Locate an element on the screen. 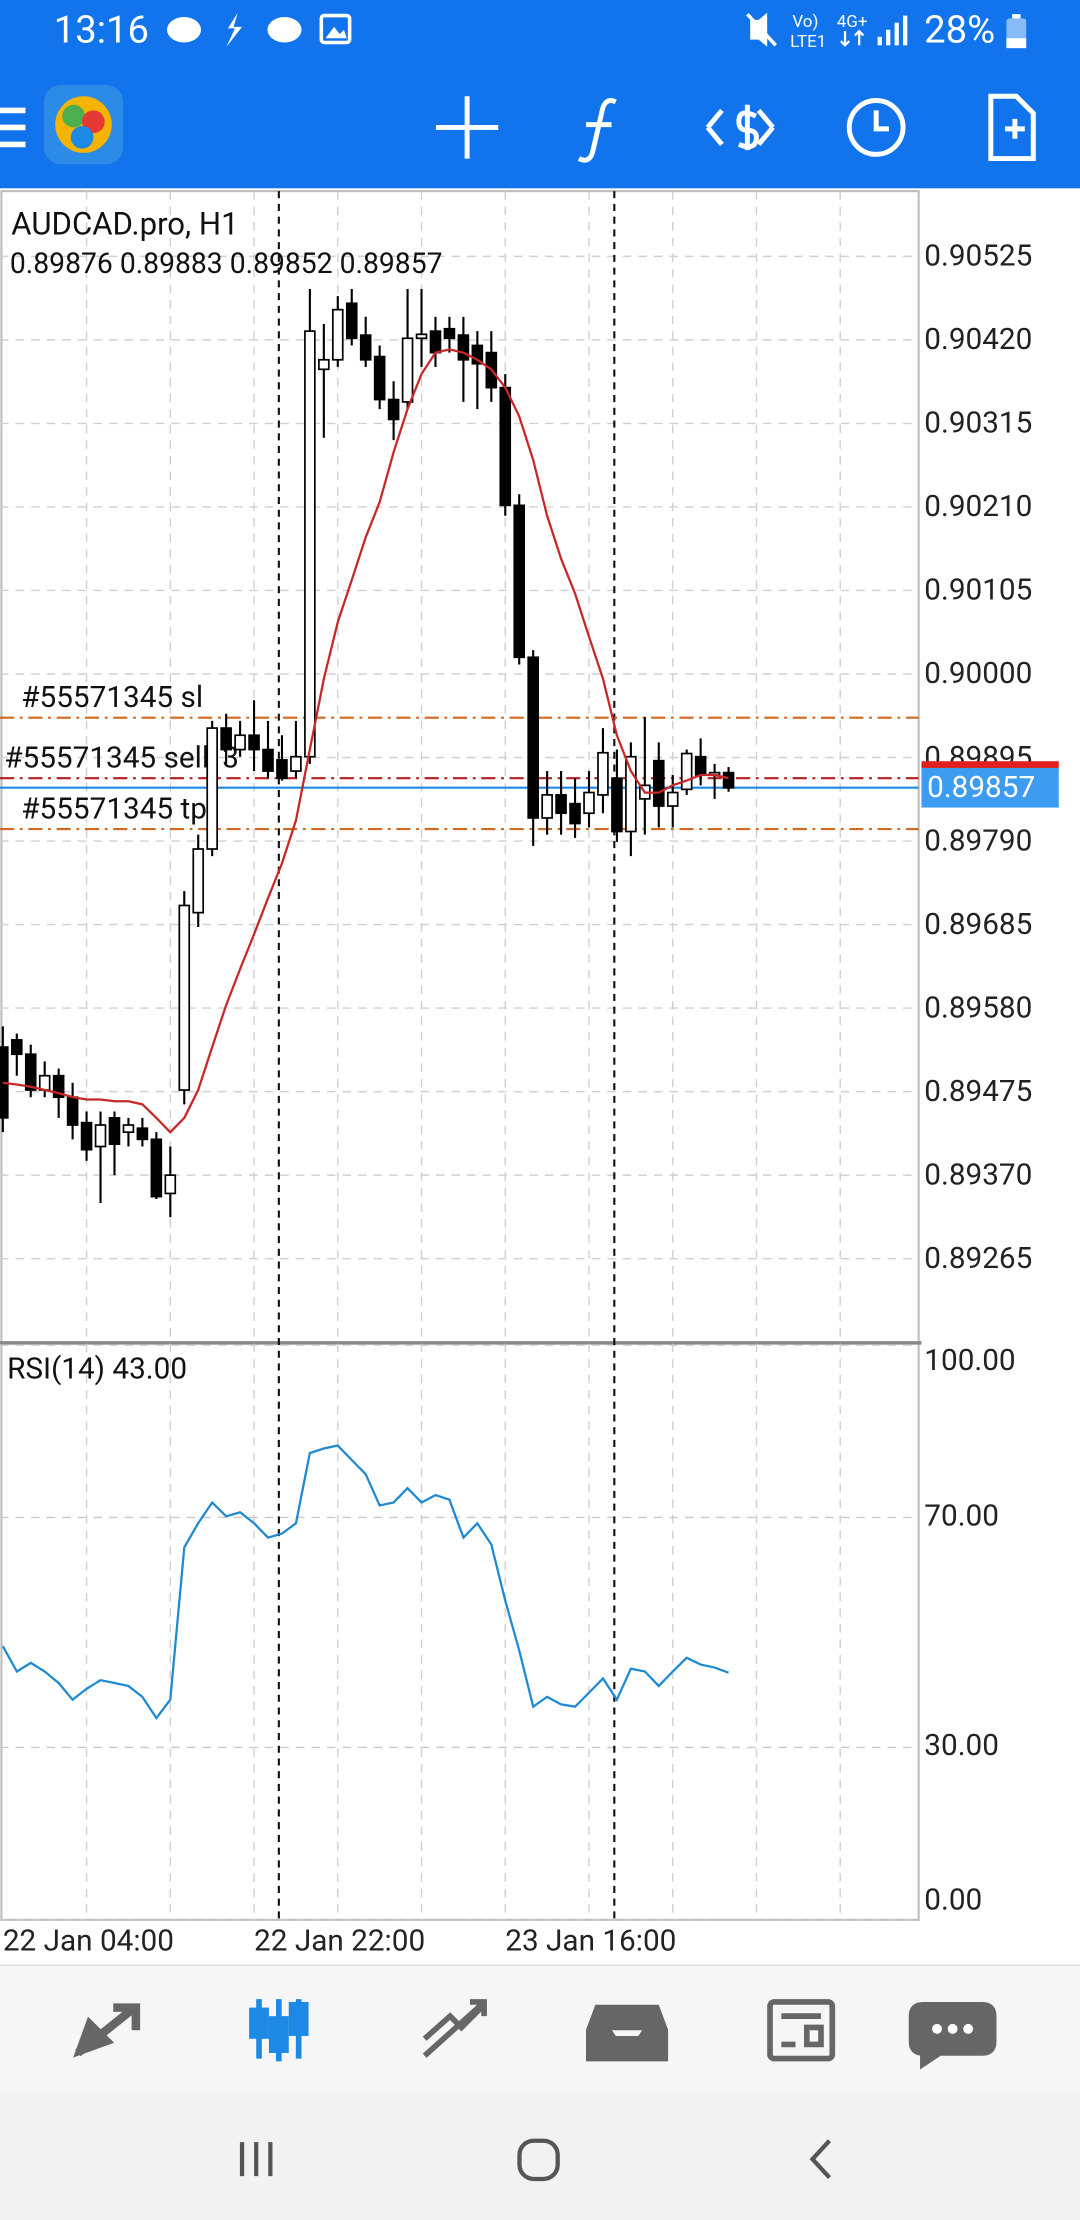 The image size is (1080, 2220). system-nav is located at coordinates (540, 2156).